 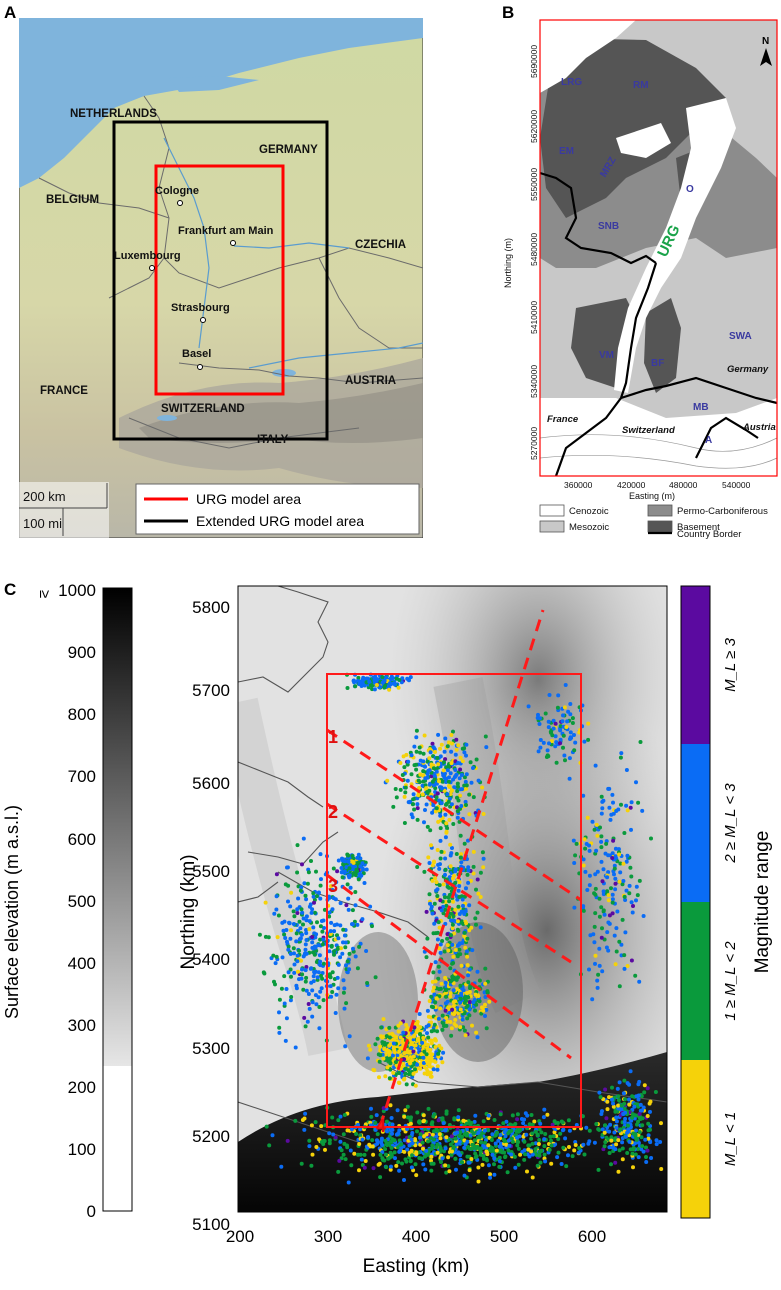 I want to click on b-ytick-5340000: 5340000, so click(x=534, y=381).